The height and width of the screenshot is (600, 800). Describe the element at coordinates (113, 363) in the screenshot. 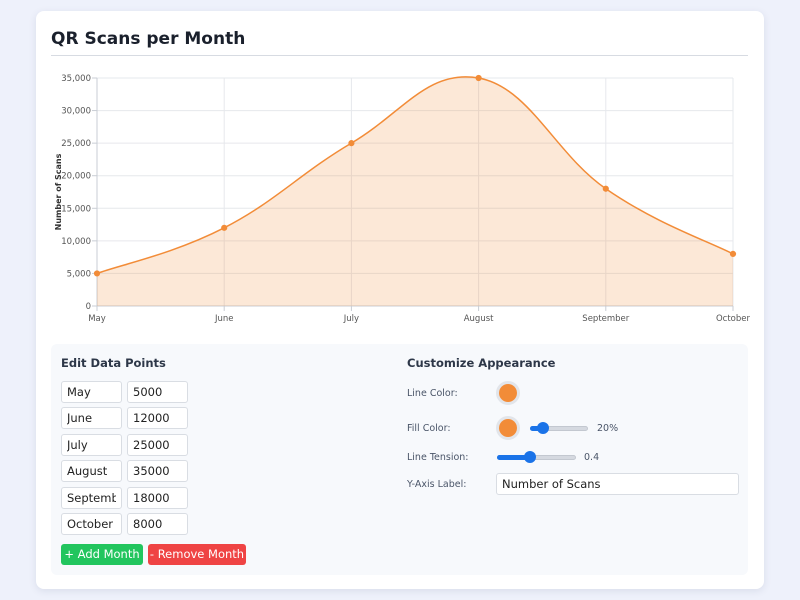

I see `edit-data-heading: Edit Data Points` at that location.